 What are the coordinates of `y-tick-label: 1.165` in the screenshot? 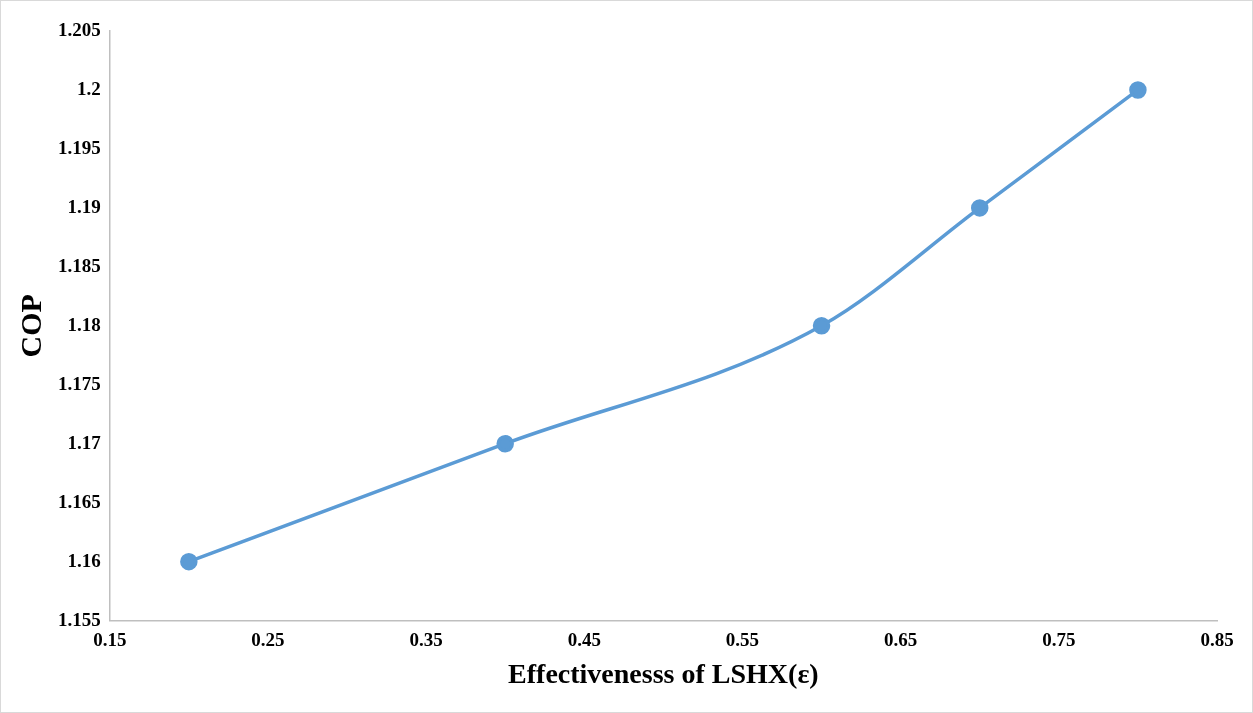 It's located at (79, 501).